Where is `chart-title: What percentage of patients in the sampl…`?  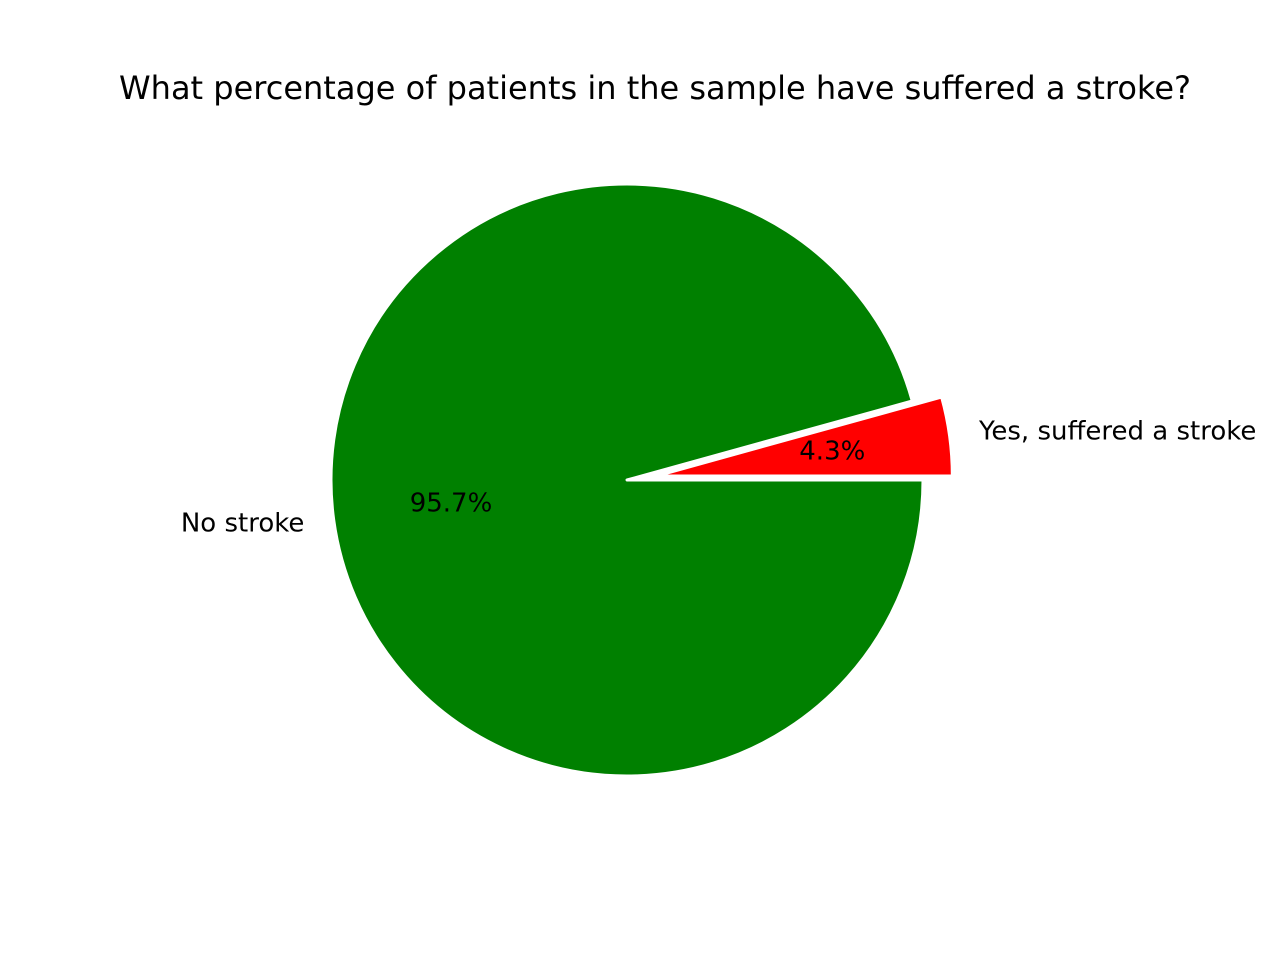
chart-title: What percentage of patients in the sampl… is located at coordinates (655, 88).